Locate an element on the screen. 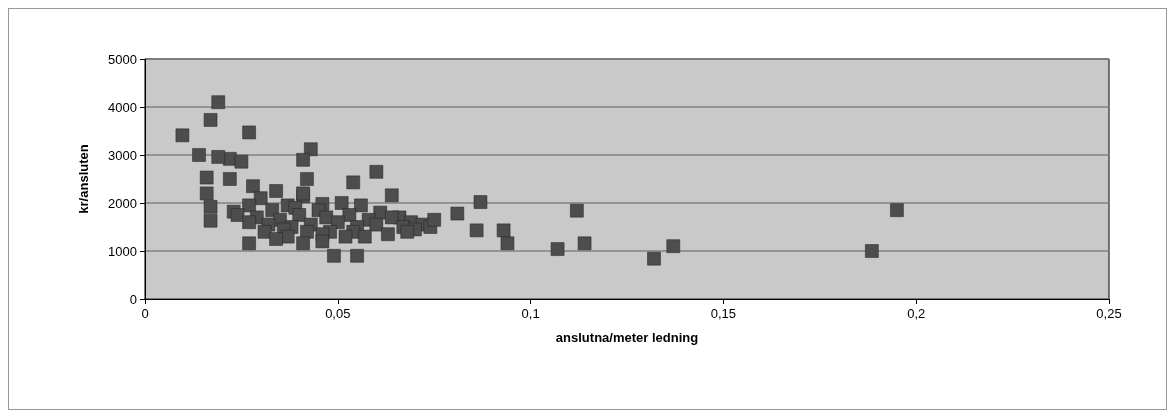  x-tick-label: 0,25 is located at coordinates (1109, 313).